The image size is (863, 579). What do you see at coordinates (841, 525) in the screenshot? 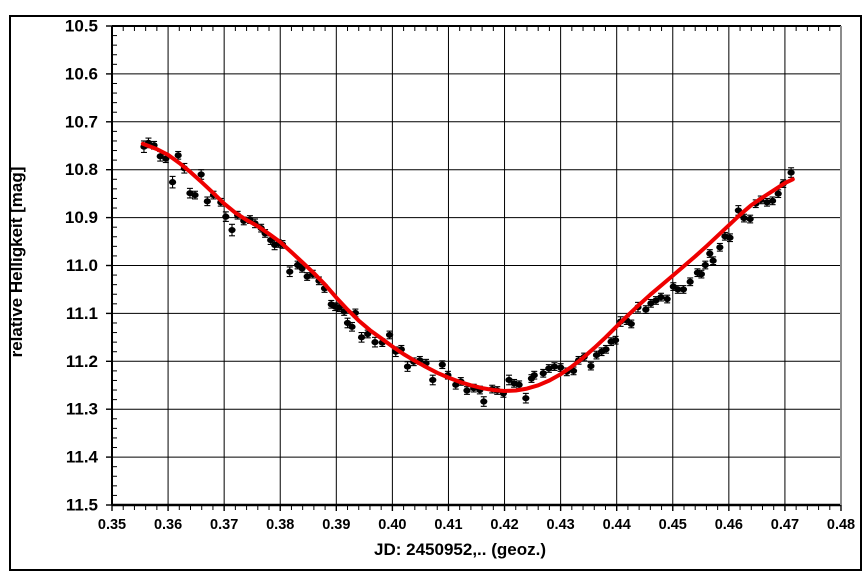
I see `x-tick-label: 0.48` at bounding box center [841, 525].